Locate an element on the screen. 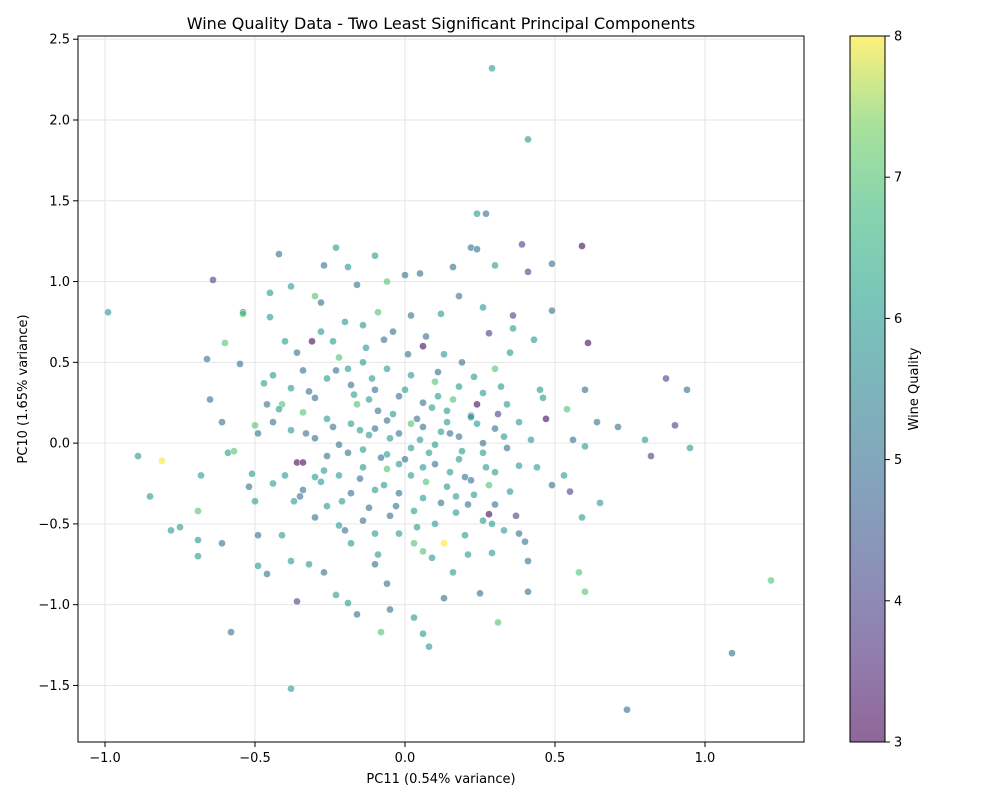  y-tick-label: 2.0 is located at coordinates (59, 121).